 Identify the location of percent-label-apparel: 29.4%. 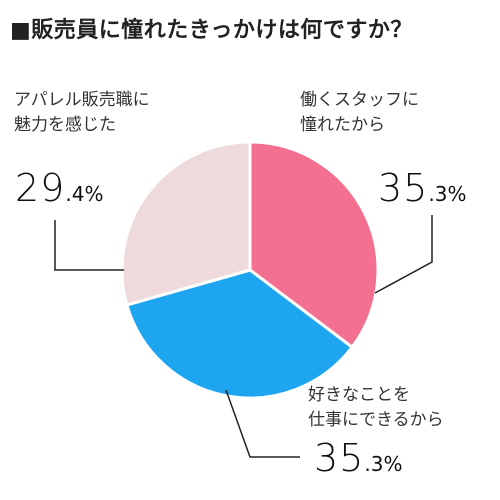
(59, 188).